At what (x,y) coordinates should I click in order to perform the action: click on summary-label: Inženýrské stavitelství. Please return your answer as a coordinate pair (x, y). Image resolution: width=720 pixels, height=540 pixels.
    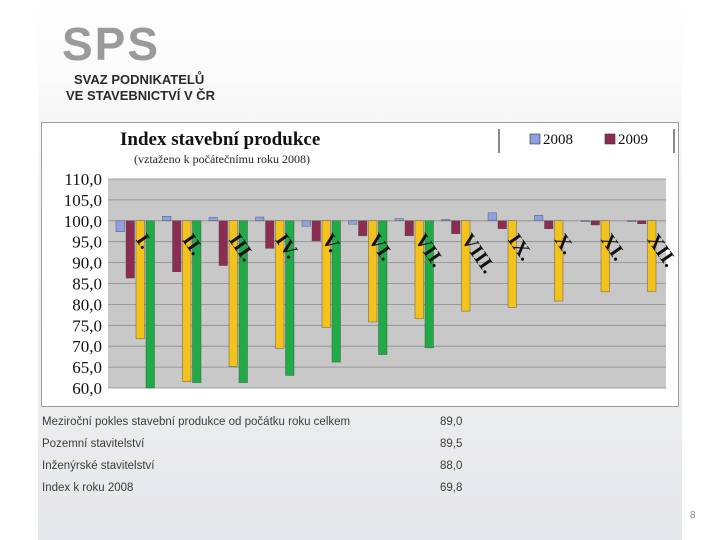
    Looking at the image, I should click on (98, 466).